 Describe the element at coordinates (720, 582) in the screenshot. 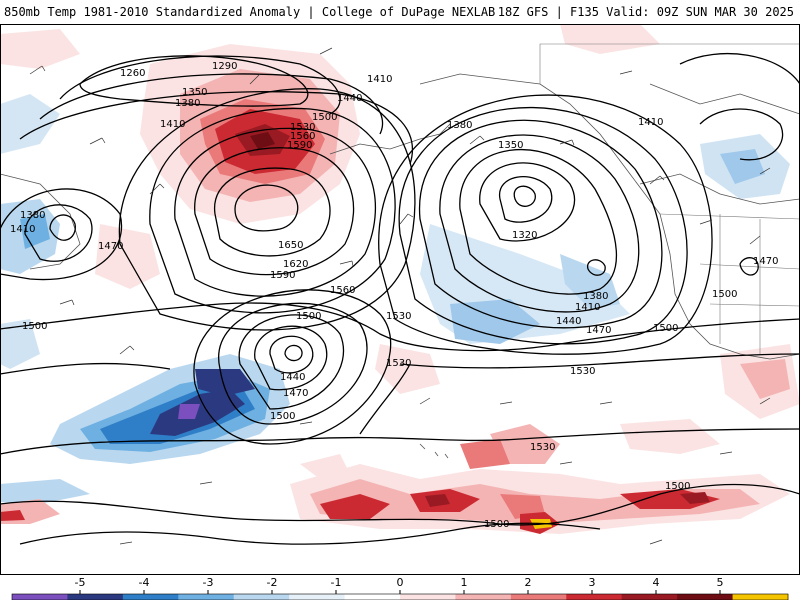

I see `colorbar-label: 5` at that location.